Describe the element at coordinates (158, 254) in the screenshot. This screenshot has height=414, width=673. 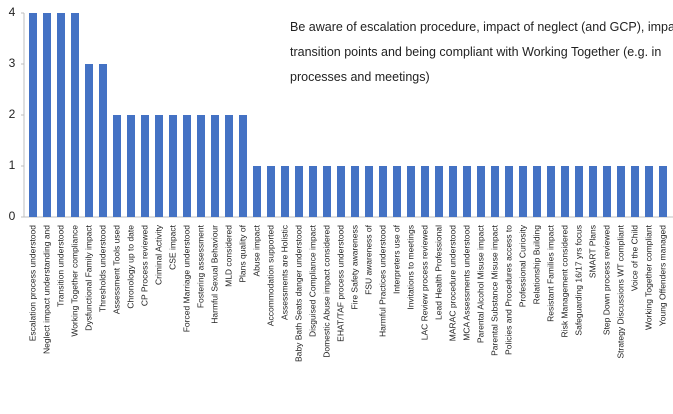
I see `x-tick-label: Criminal Activity` at that location.